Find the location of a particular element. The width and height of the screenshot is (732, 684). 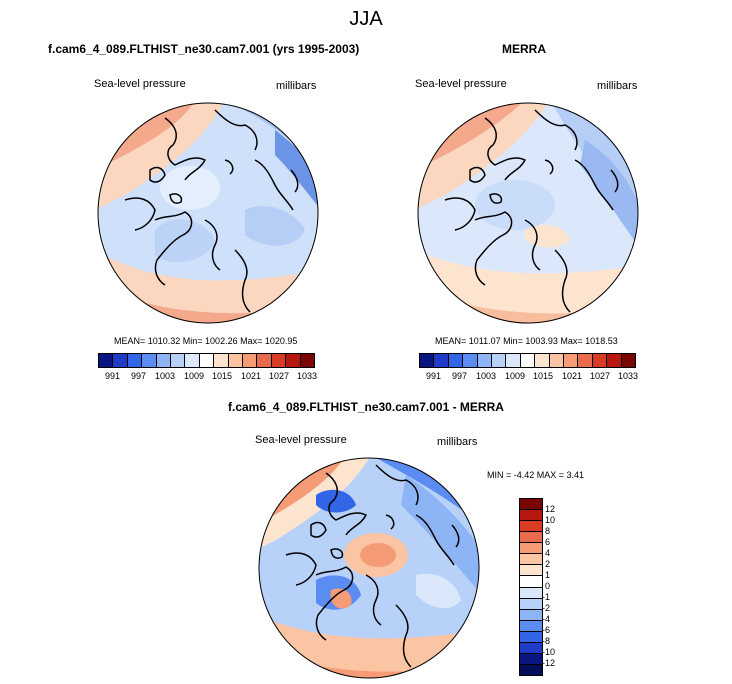

model-colorbar-tick: 997 is located at coordinates (139, 376).